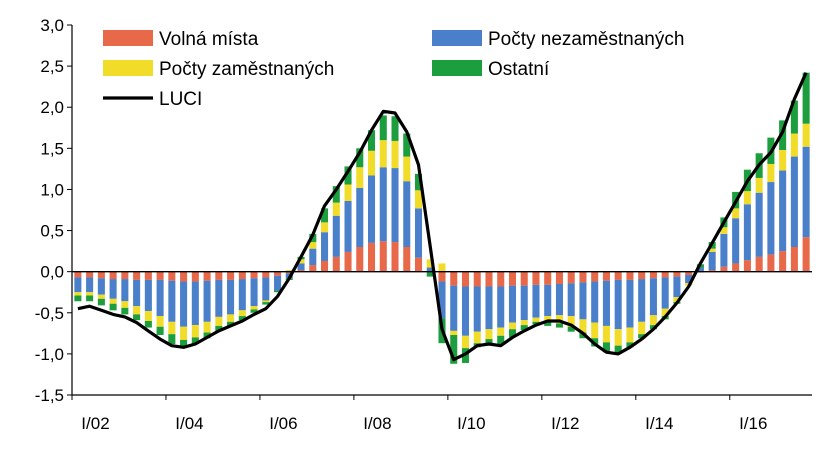  What do you see at coordinates (209, 39) in the screenshot?
I see `legend-label: Volná místa` at bounding box center [209, 39].